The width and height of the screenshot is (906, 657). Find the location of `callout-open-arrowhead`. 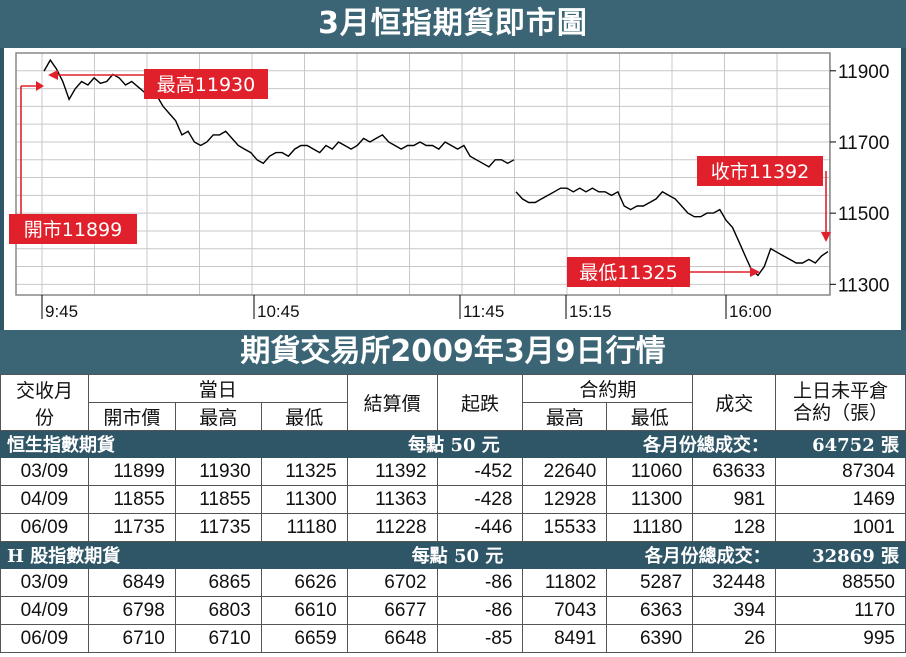

callout-open-arrowhead is located at coordinates (40, 86).